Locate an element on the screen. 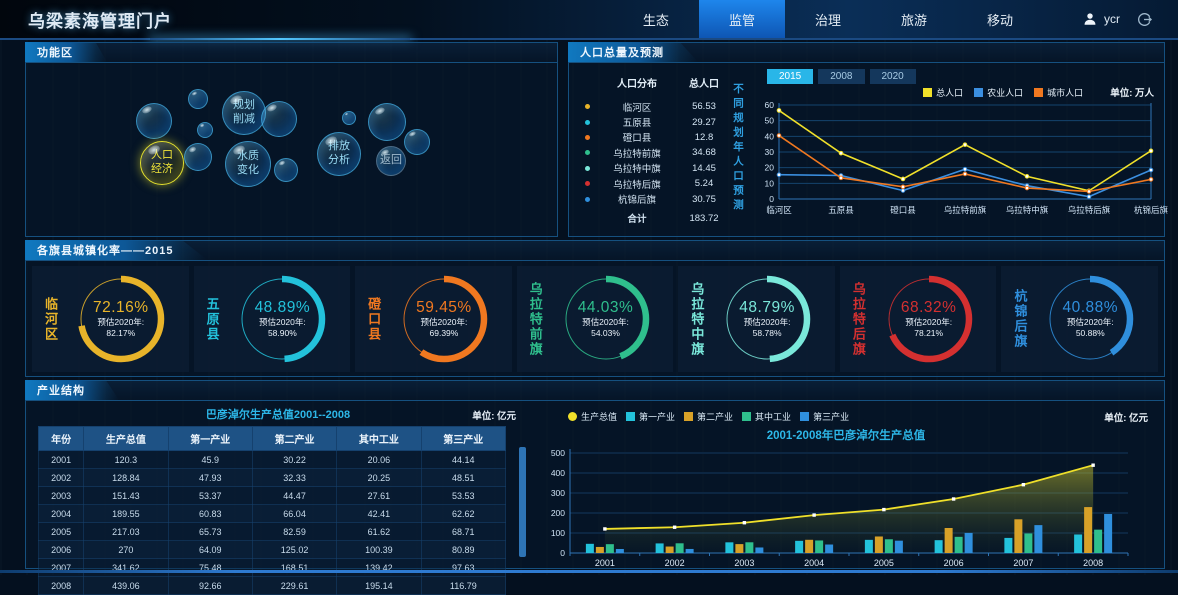 The height and width of the screenshot is (595, 1178). nav-item-移动: 移动 is located at coordinates (999, 20).